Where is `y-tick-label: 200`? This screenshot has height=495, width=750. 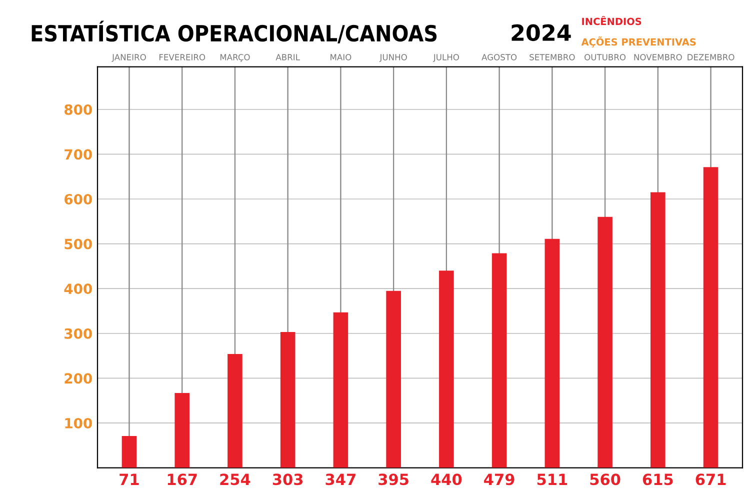
y-tick-label: 200 is located at coordinates (78, 378).